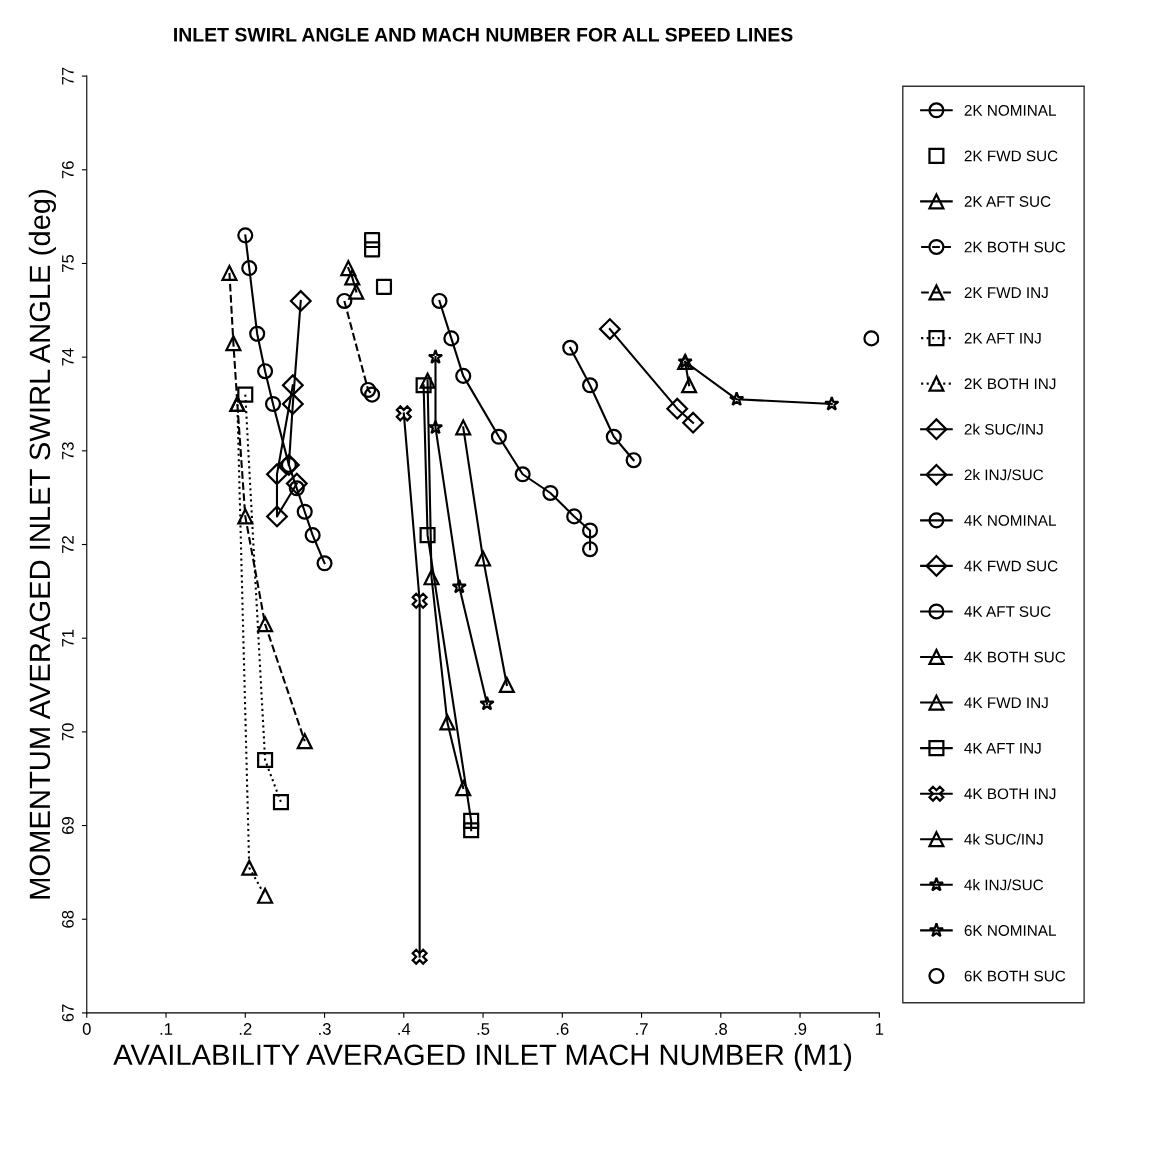  What do you see at coordinates (42, 544) in the screenshot?
I see `y-axis-title: MOMENTUM AVERAGED INLET SWIRL ANGLE (deg)` at bounding box center [42, 544].